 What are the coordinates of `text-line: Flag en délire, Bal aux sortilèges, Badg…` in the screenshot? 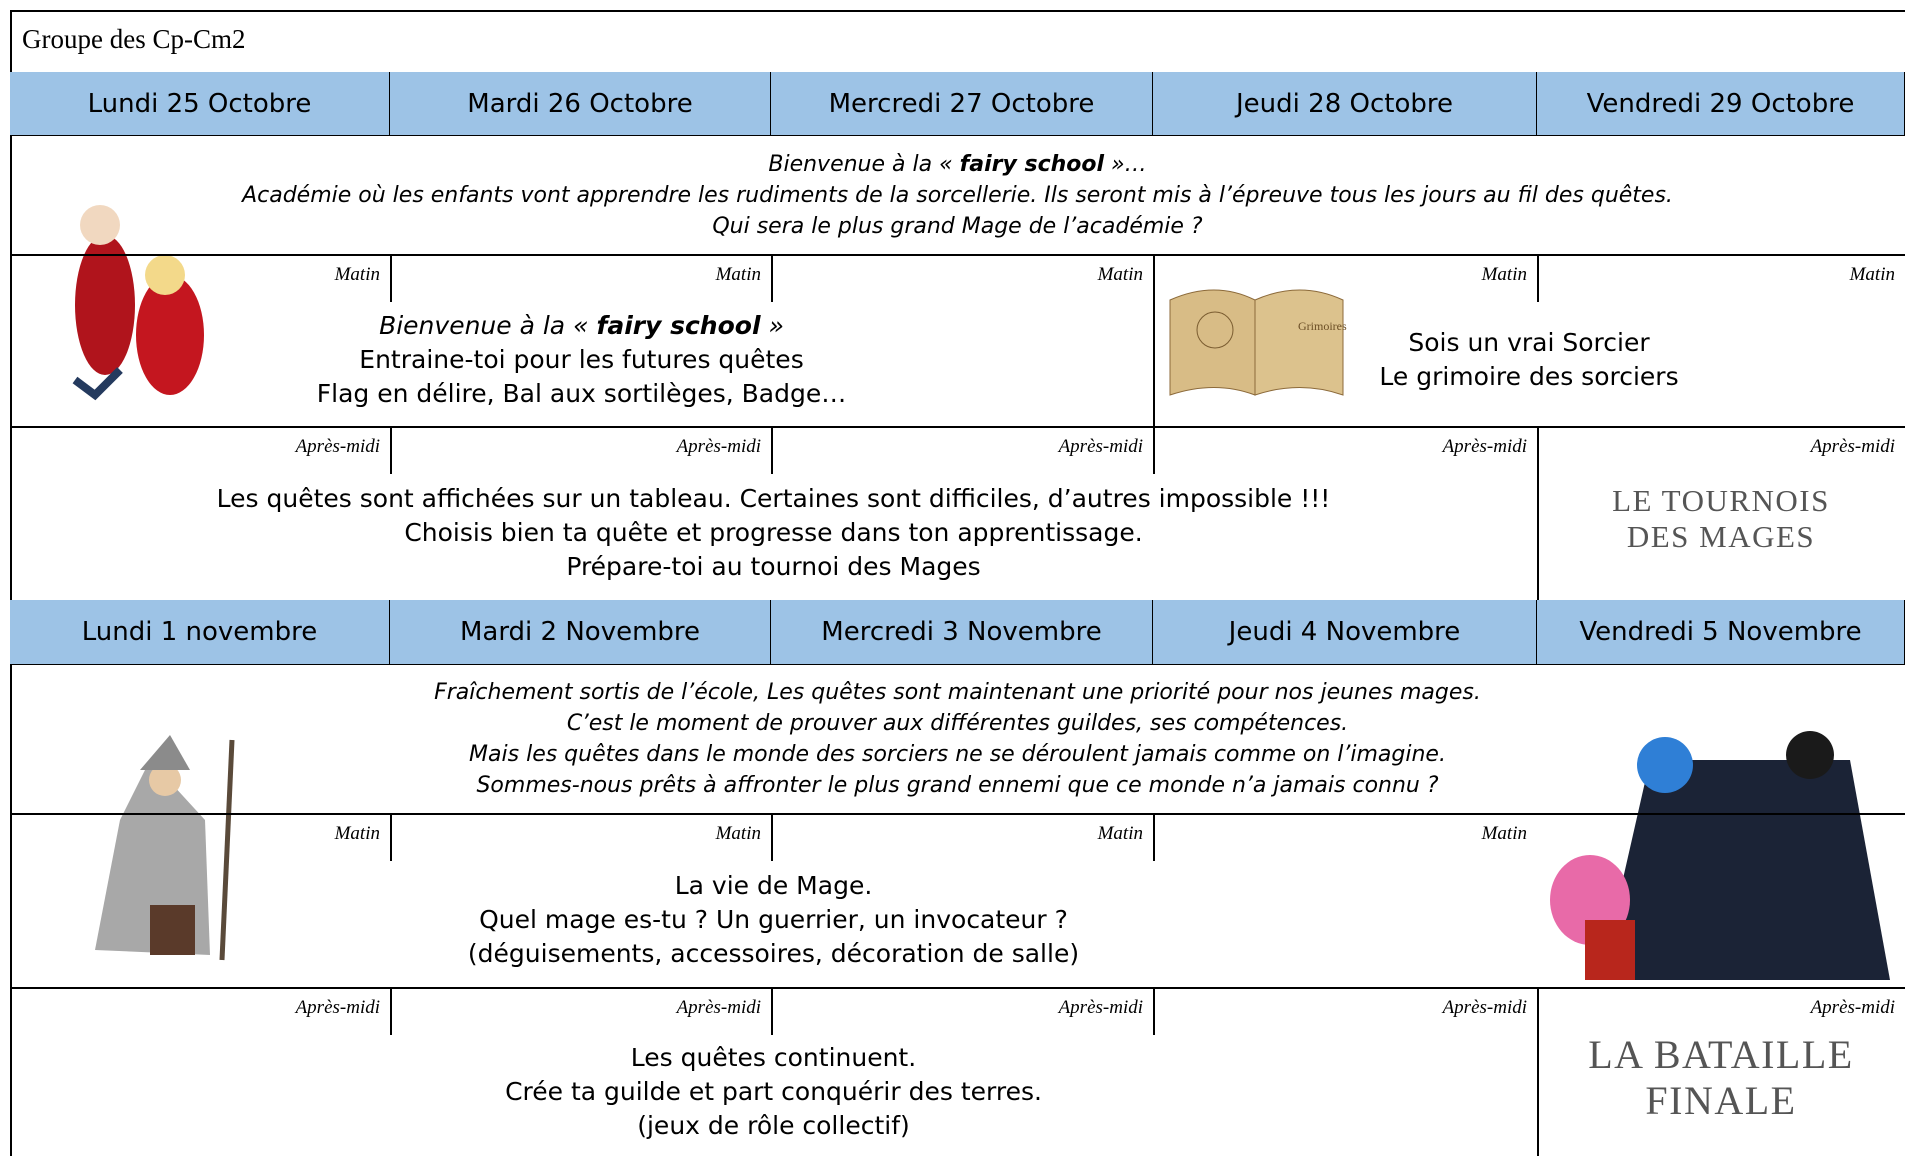 It's located at (581, 394).